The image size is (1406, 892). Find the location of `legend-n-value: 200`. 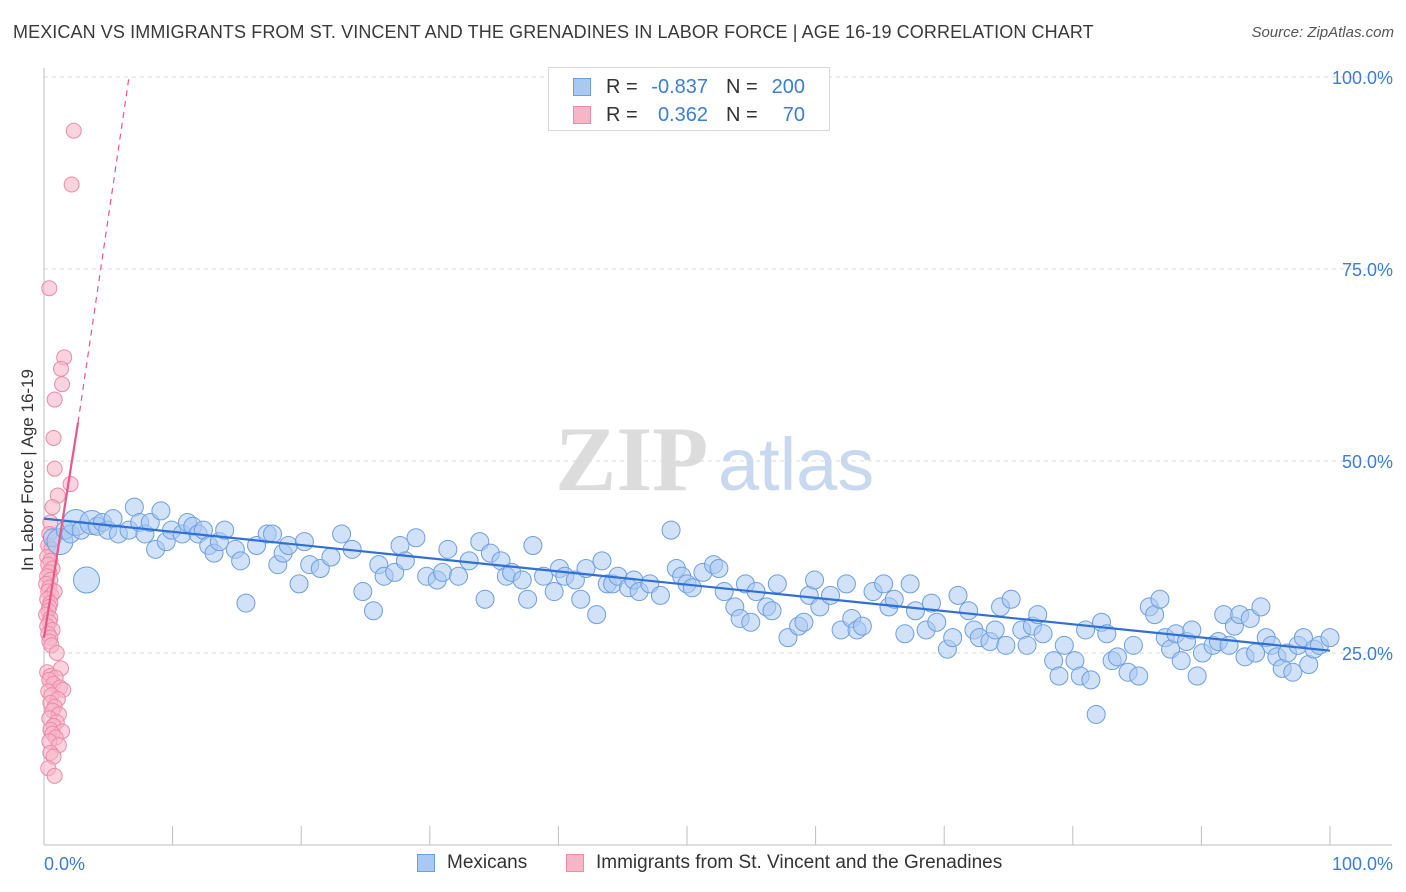

legend-n-value: 200 is located at coordinates (788, 87).